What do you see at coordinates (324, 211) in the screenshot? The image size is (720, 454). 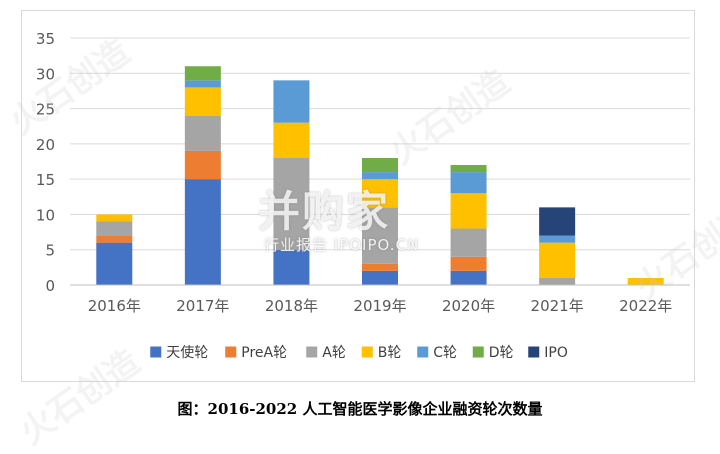 I see `watermark-main: 并购家` at bounding box center [324, 211].